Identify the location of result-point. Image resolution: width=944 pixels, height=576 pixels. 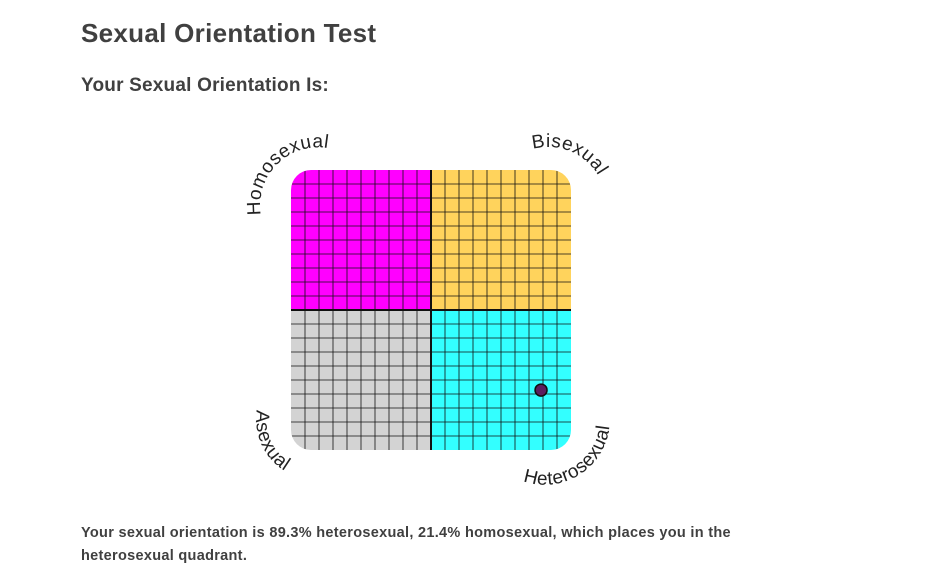
(541, 390).